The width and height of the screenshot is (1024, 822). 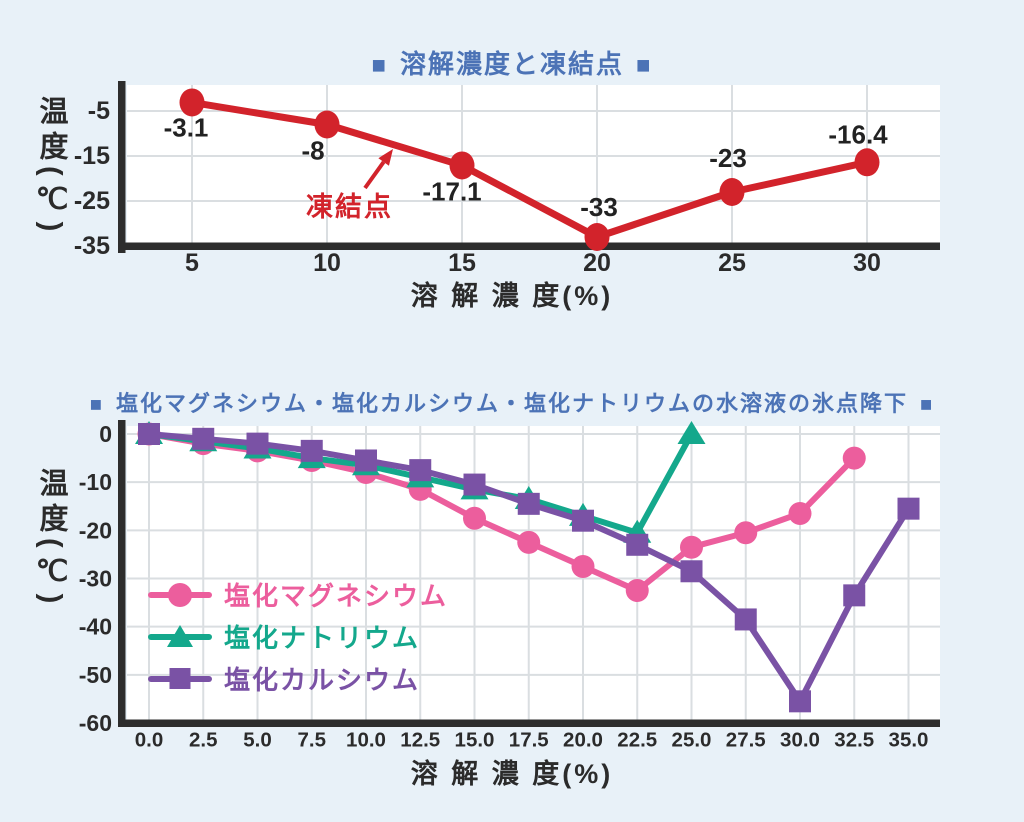 I want to click on svg-text: -30, so click(x=95, y=579).